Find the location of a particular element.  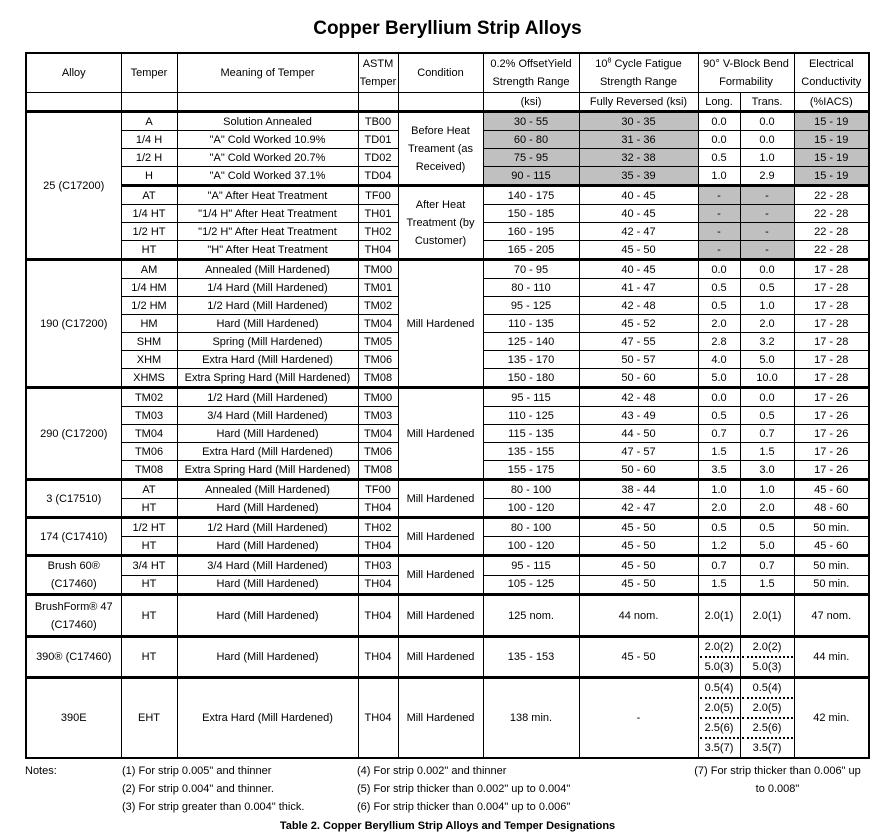

astm-cell: TM04 is located at coordinates (378, 323).